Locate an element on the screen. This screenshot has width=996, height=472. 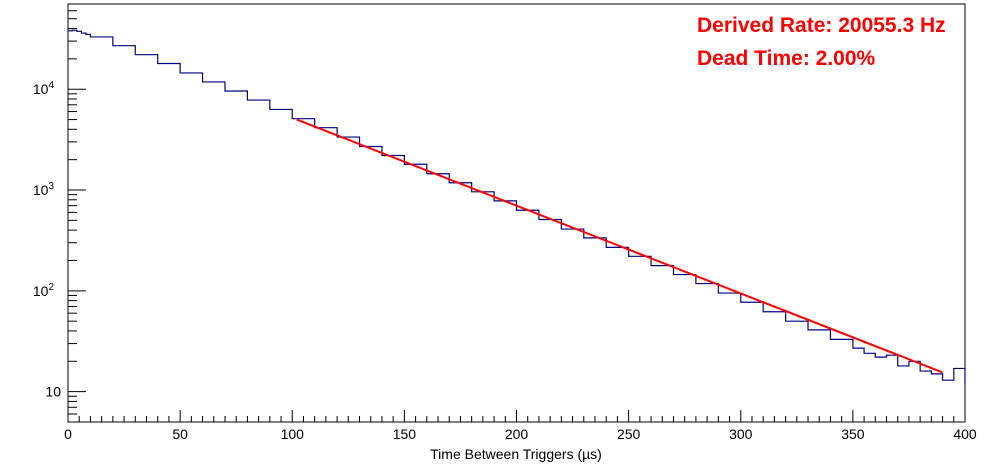
x-tick-label: 200 is located at coordinates (517, 434).